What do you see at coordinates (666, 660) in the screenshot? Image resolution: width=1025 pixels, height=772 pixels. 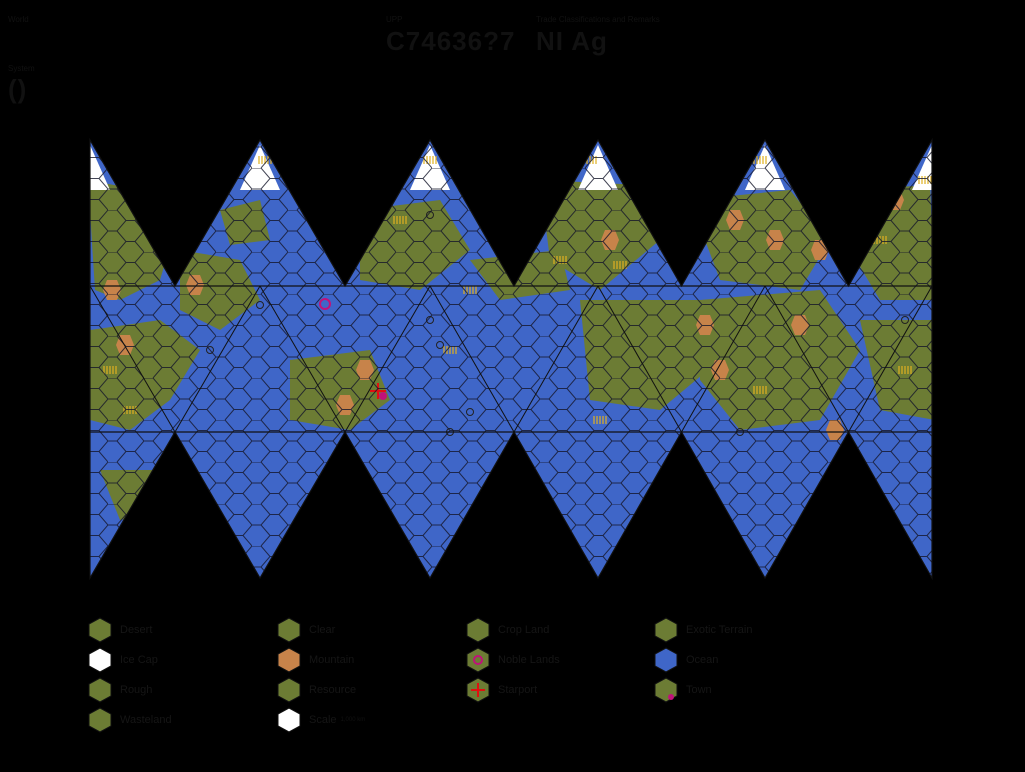 I see `ocean-hex-icon` at bounding box center [666, 660].